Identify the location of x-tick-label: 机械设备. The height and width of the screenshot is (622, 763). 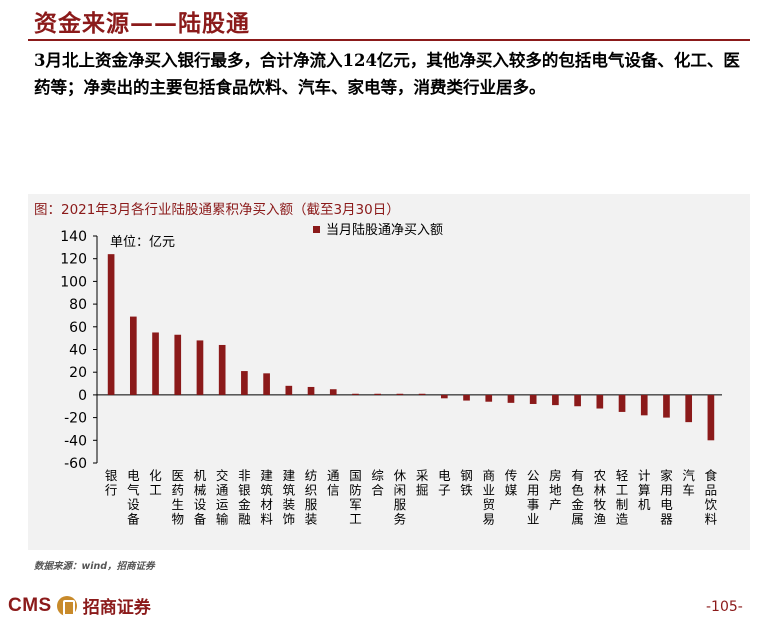
(200, 497).